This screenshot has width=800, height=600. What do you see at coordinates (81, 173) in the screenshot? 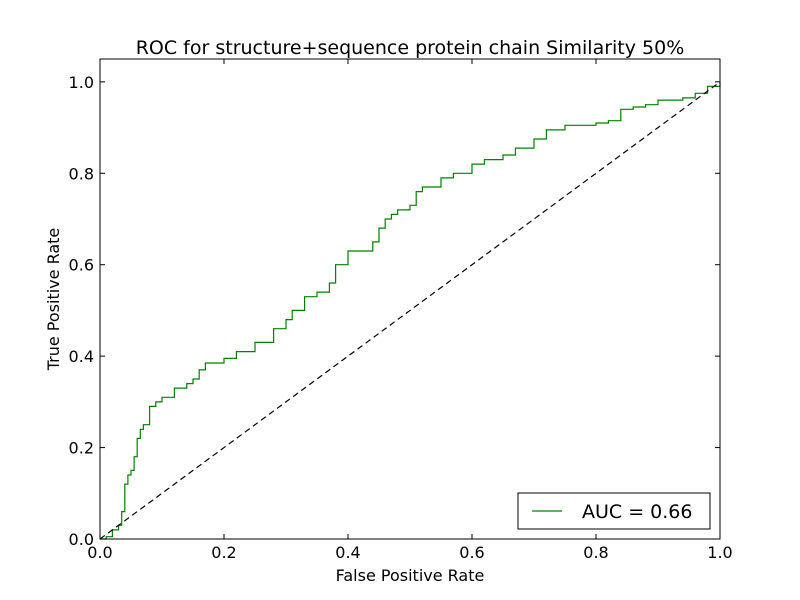
I see `y-tick-label: 0.8` at bounding box center [81, 173].